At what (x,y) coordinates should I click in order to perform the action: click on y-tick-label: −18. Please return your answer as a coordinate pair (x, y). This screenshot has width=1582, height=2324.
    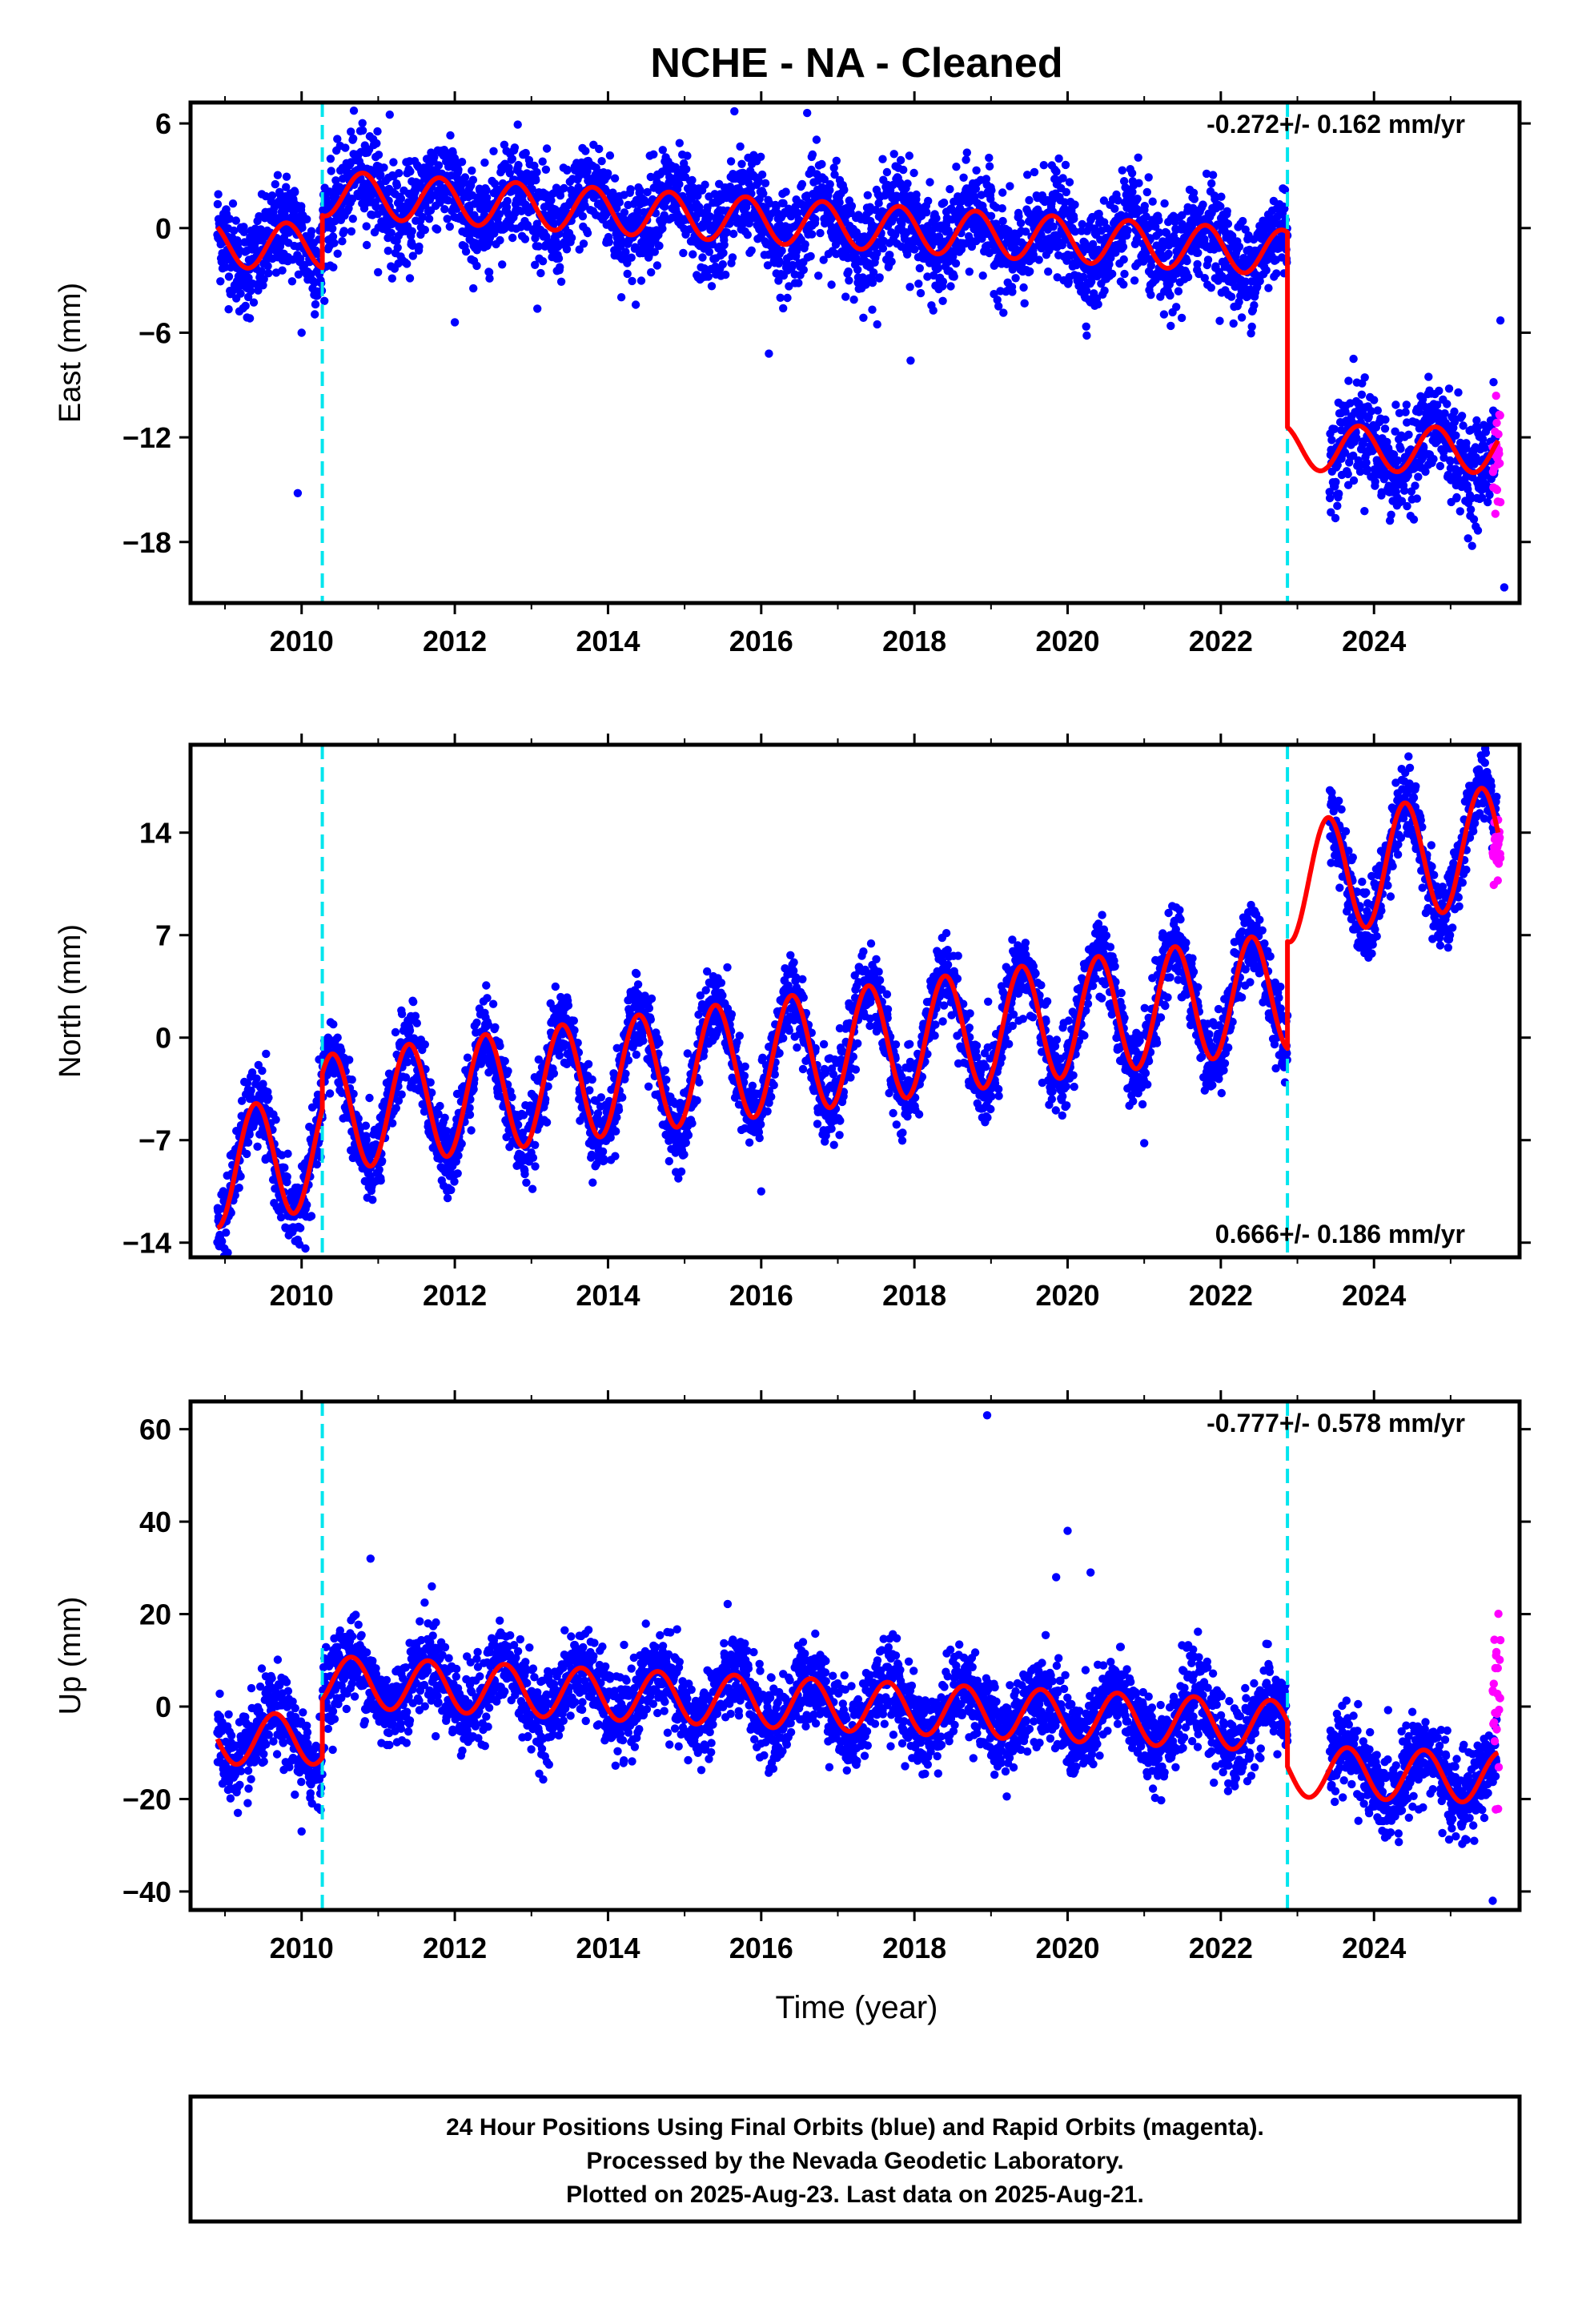
    Looking at the image, I should click on (146, 542).